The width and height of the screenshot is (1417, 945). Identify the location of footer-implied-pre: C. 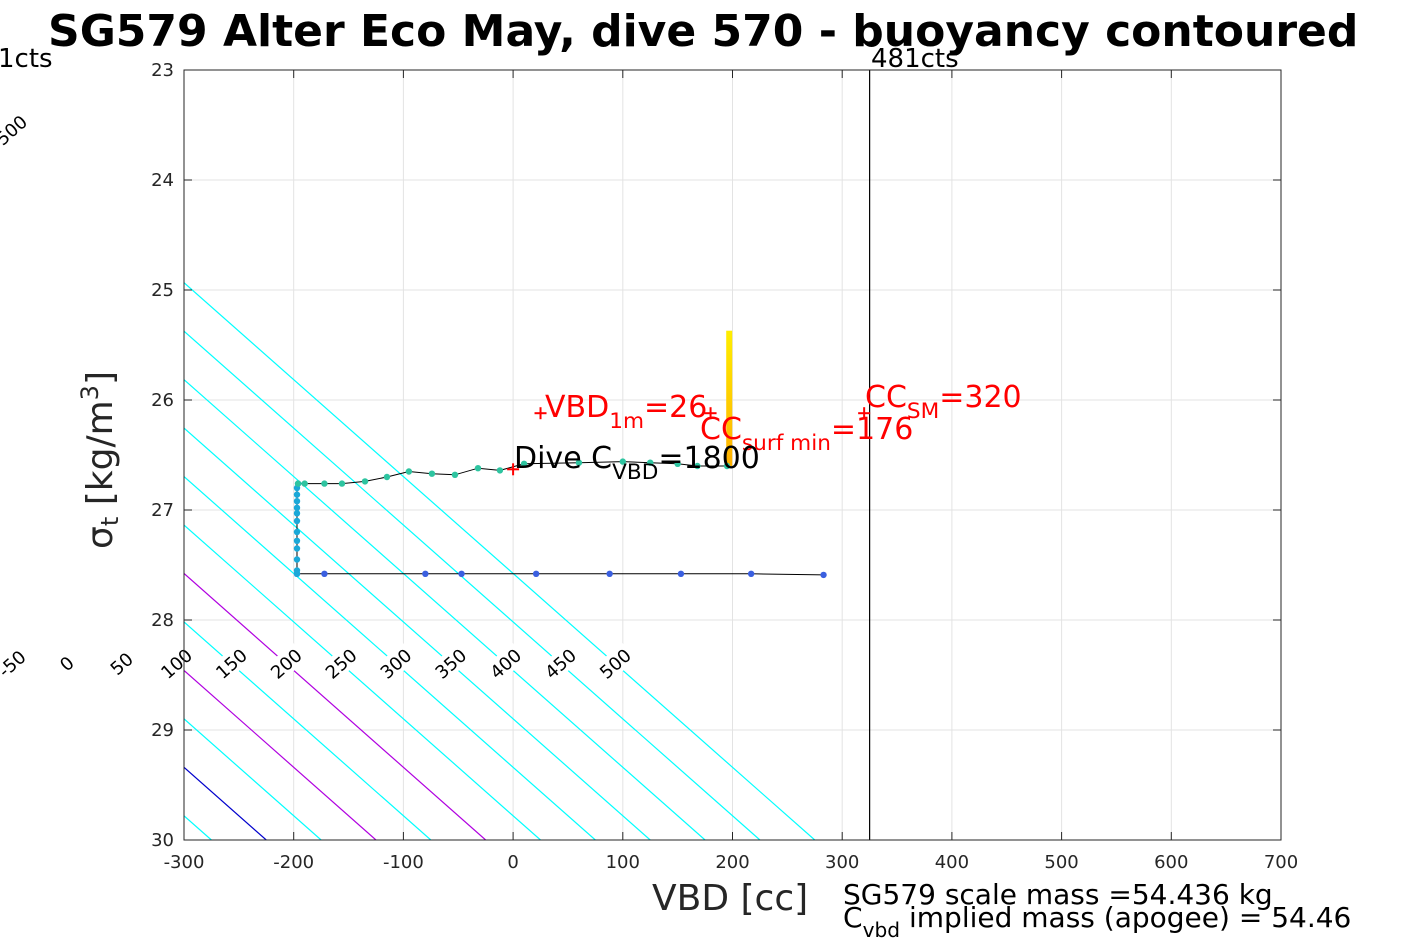
(853, 917).